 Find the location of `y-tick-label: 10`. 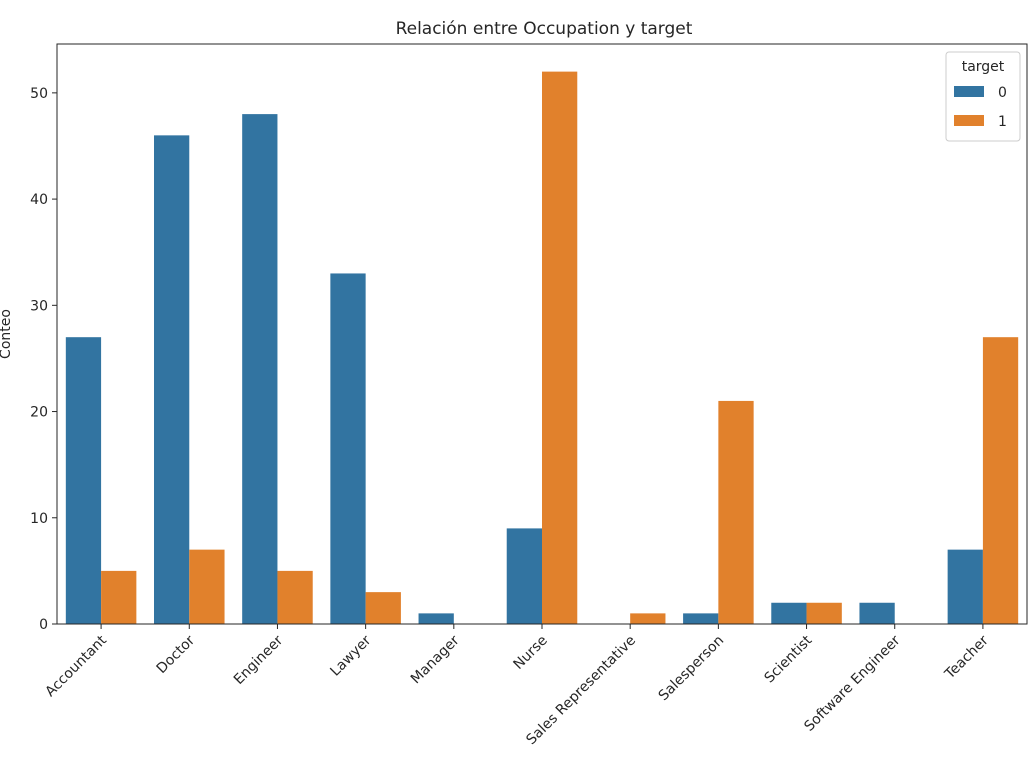

y-tick-label: 10 is located at coordinates (39, 519).